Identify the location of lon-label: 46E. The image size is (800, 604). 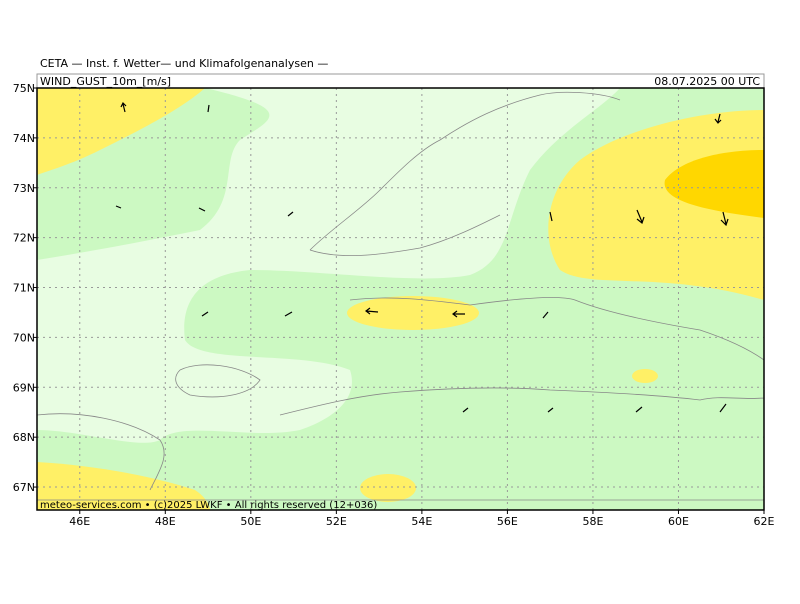
(79, 521).